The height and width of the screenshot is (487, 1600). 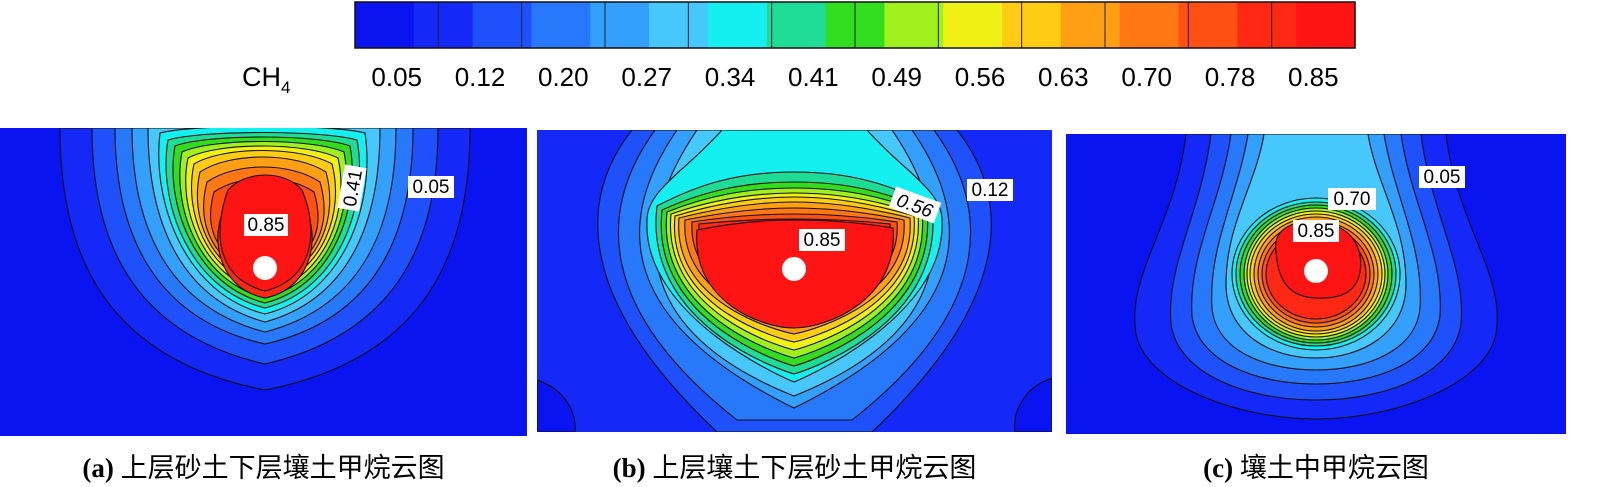 What do you see at coordinates (629, 468) in the screenshot?
I see `caption-b-letter: (b)` at bounding box center [629, 468].